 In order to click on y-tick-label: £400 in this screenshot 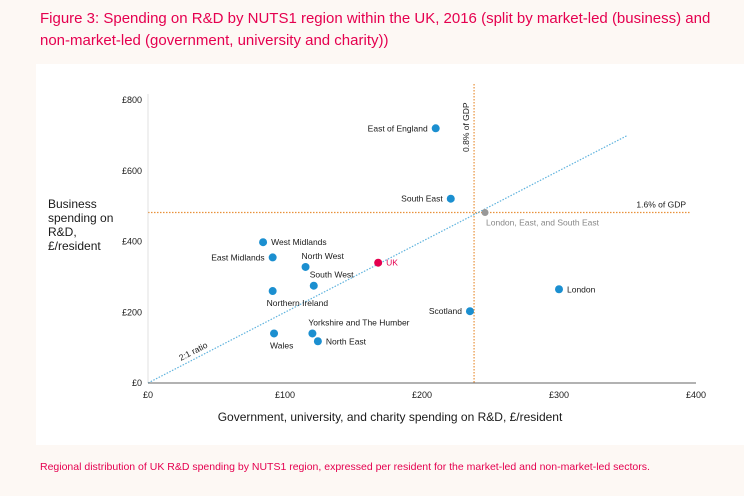, I will do `click(132, 242)`.